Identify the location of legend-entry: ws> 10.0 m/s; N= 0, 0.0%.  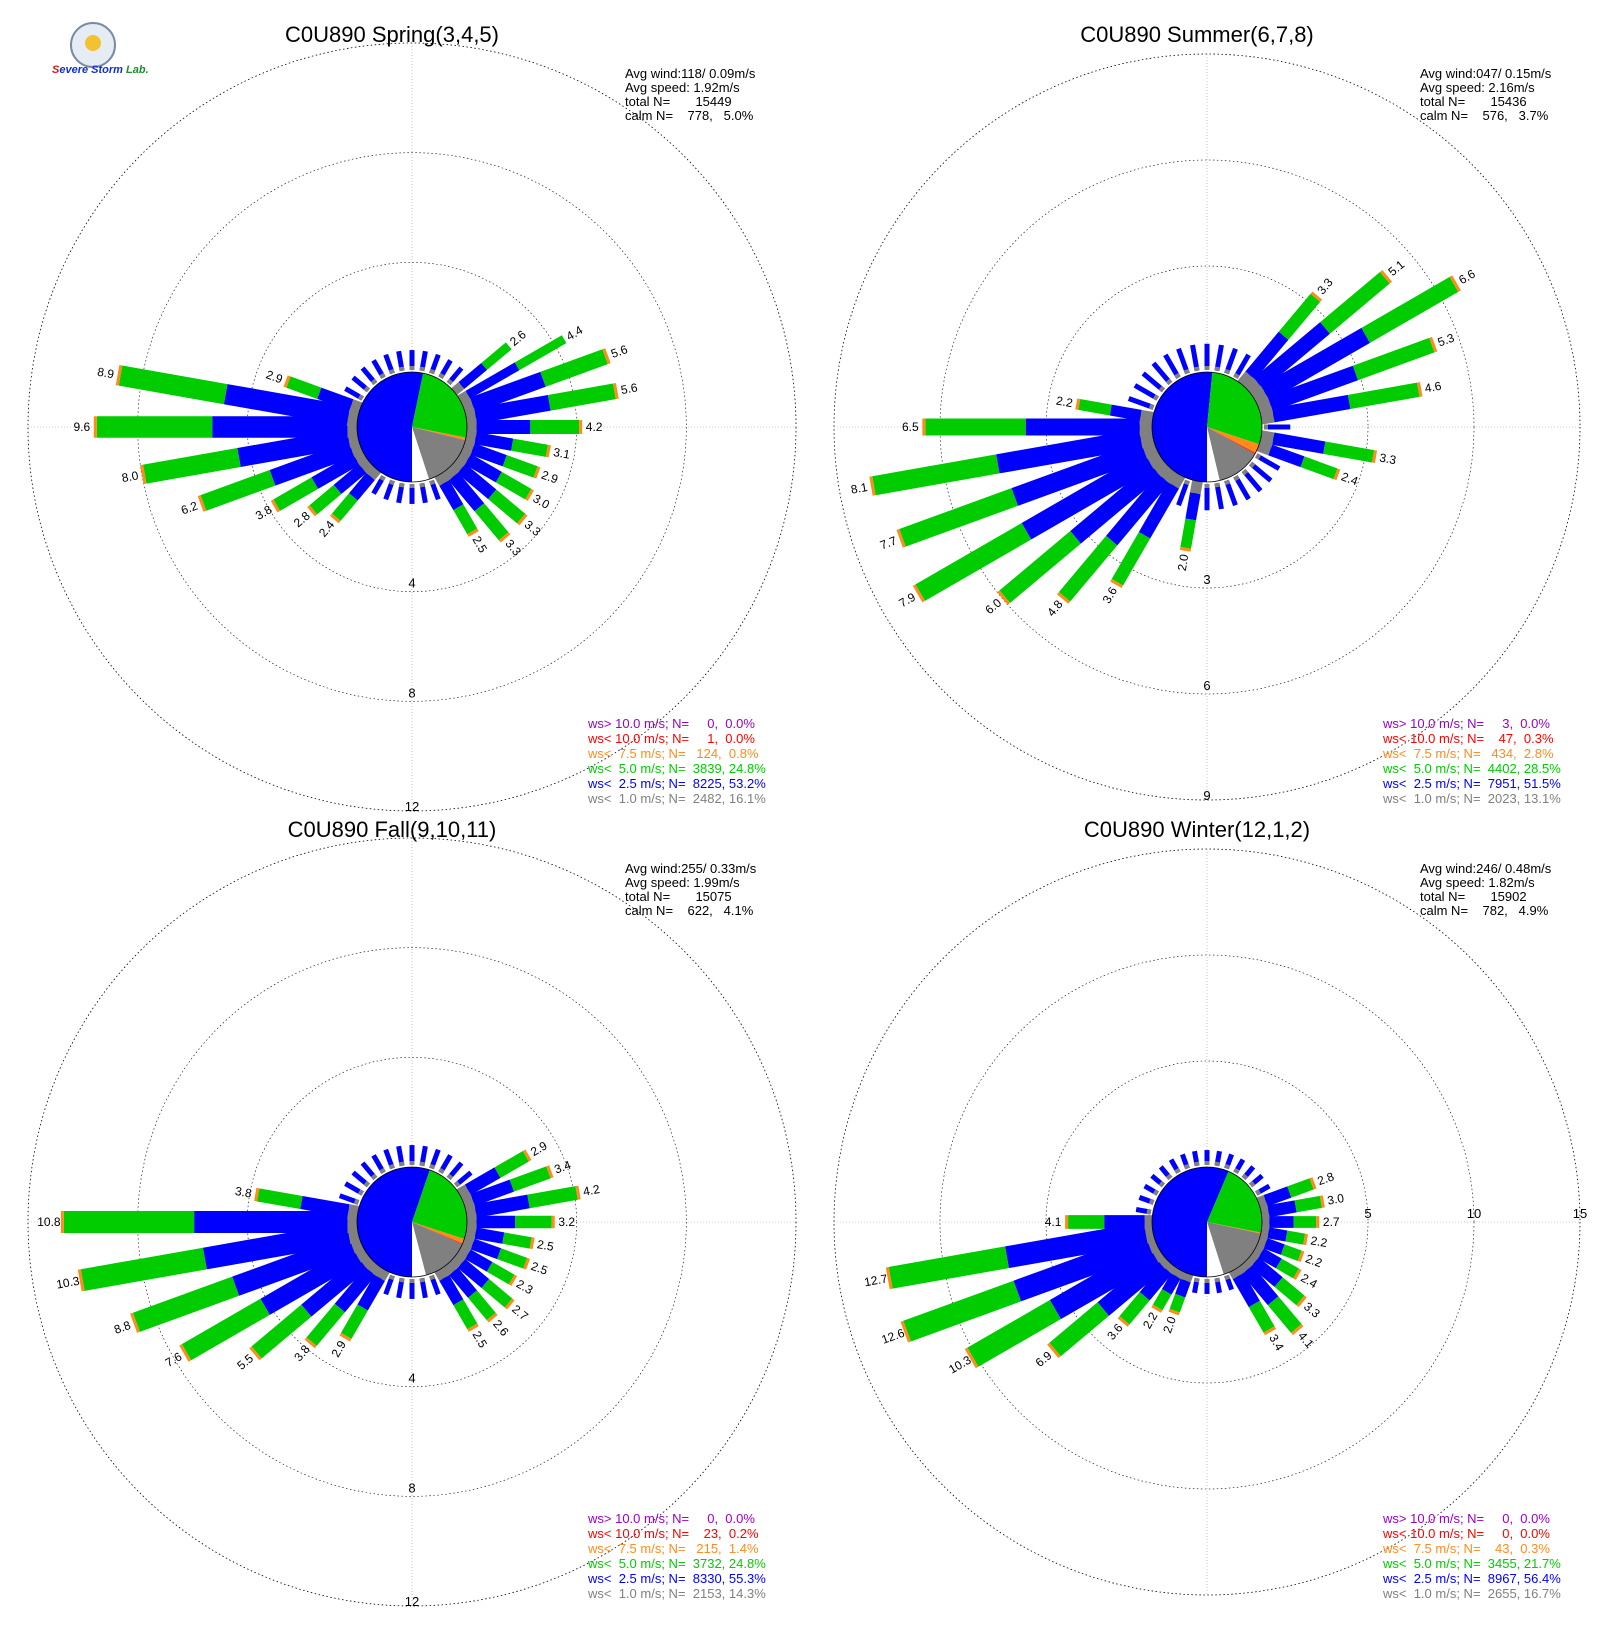
(671, 1518).